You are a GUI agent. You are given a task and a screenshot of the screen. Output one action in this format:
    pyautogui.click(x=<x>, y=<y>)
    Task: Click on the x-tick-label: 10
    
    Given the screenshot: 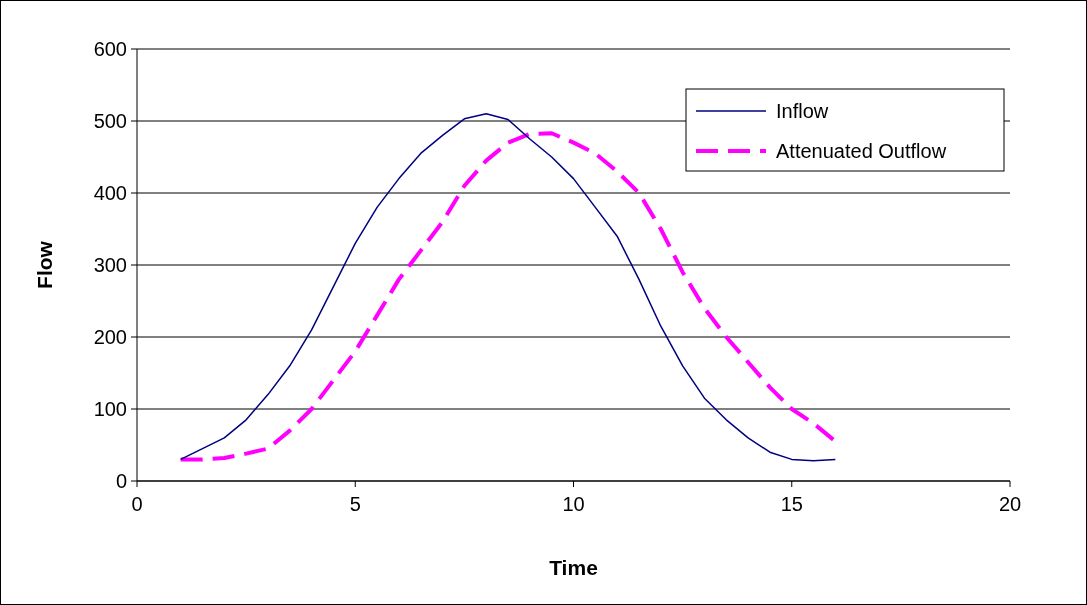 What is the action you would take?
    pyautogui.click(x=573, y=504)
    